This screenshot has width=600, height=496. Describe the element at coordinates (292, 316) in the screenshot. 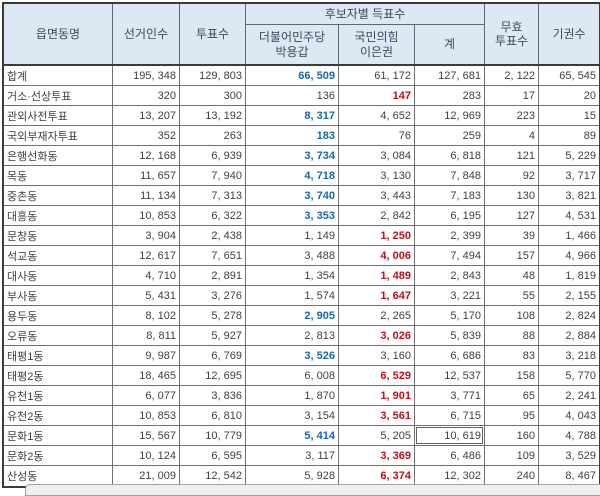

I see `cell-candidate1: 2, 905` at that location.